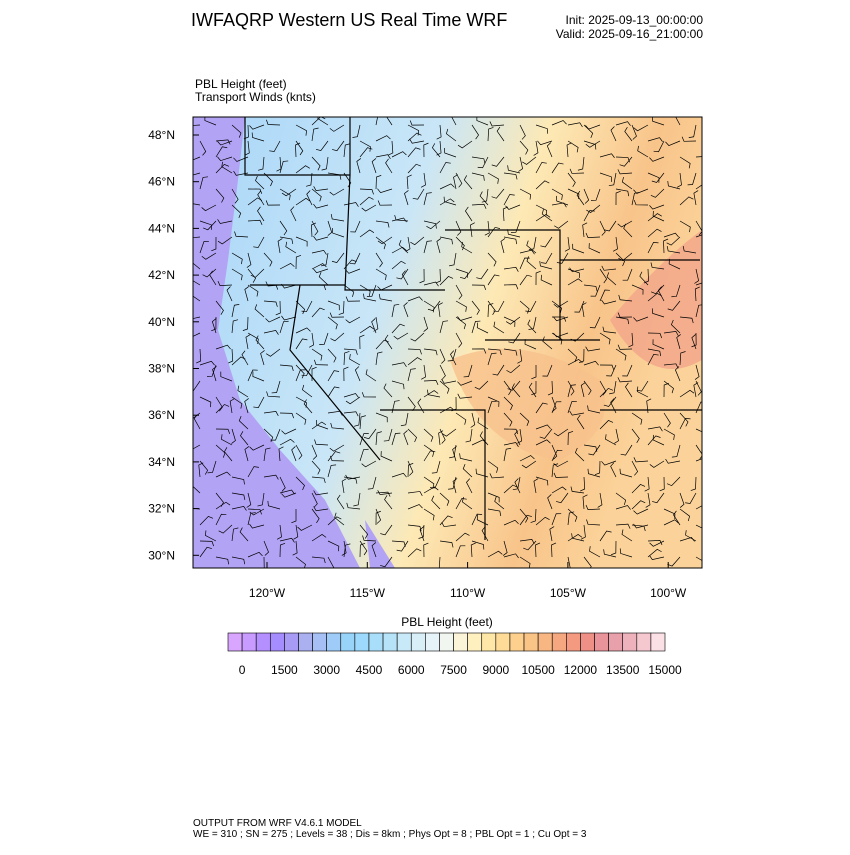 The height and width of the screenshot is (855, 850). What do you see at coordinates (495, 670) in the screenshot?
I see `colorbar-label: 9000` at bounding box center [495, 670].